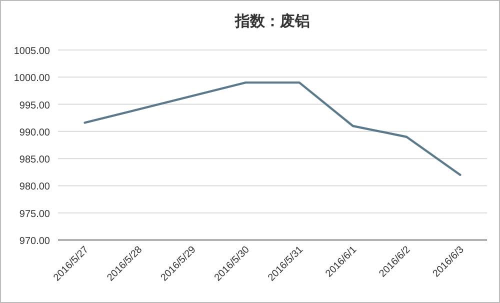  Describe the element at coordinates (34, 241) in the screenshot. I see `y-tick-label: 970.00` at that location.